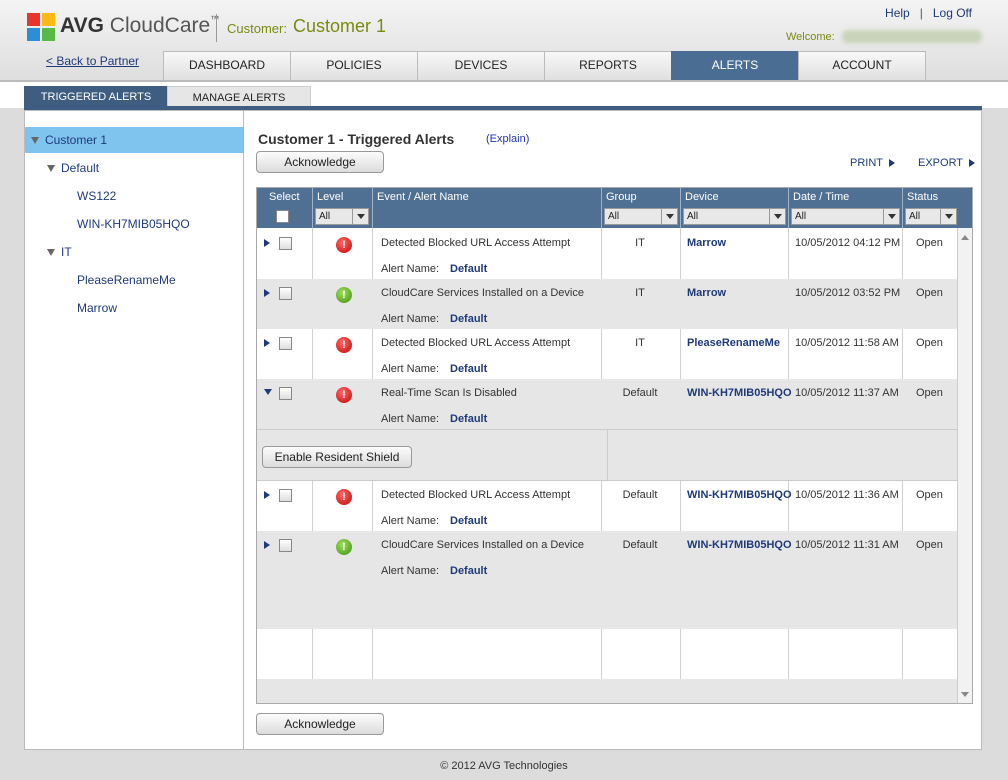  I want to click on col-device-label: Device, so click(702, 197).